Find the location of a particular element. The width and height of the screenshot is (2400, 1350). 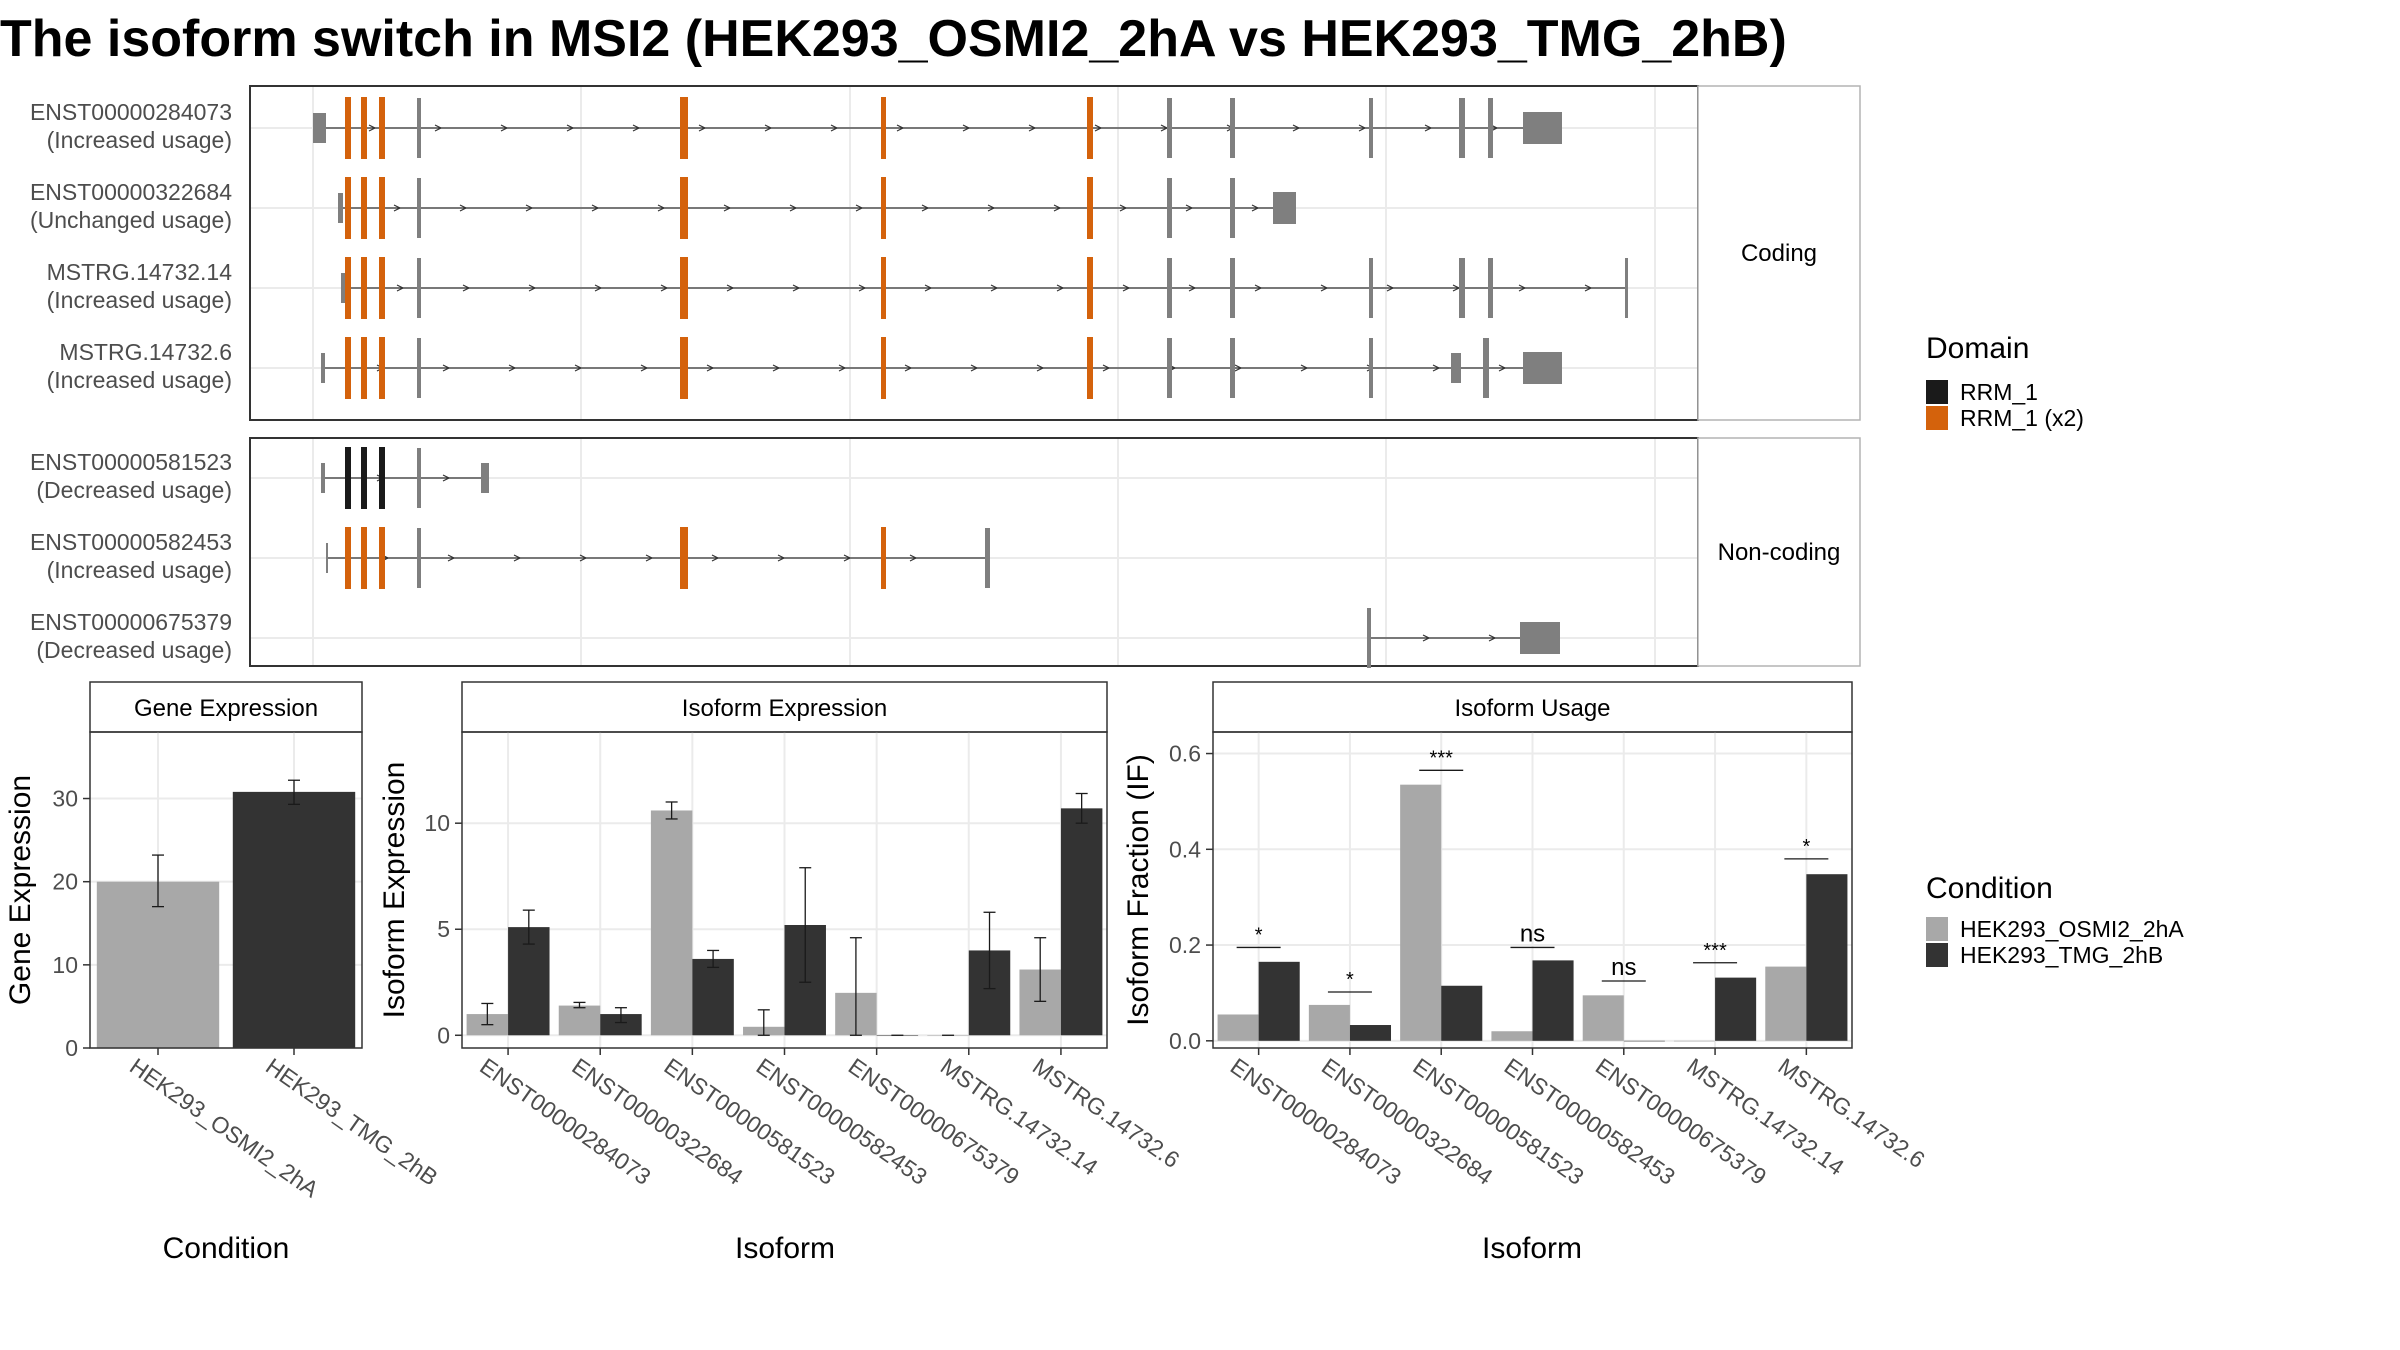

transcript-row: ENST00000322684(Unchanged usage) is located at coordinates (663, 208).